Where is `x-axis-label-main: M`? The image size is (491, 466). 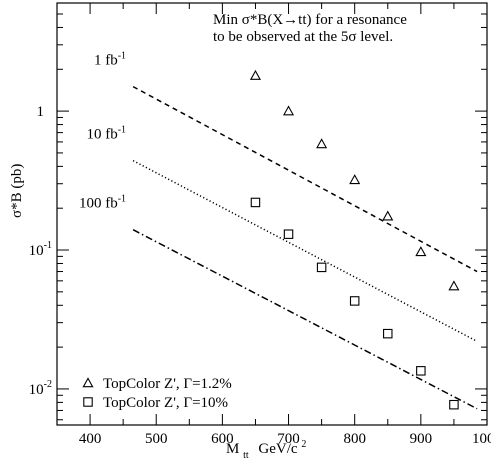
x-axis-label-main: M is located at coordinates (232, 449).